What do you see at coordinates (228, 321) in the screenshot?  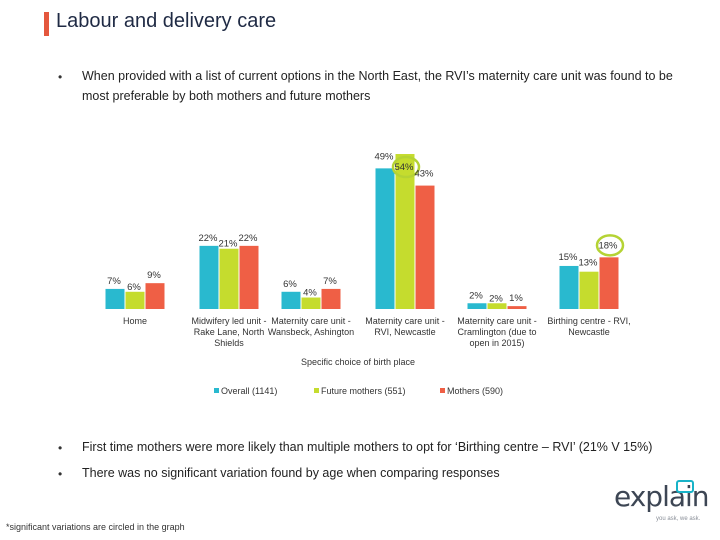 I see `category-label: Midwifery led unit -` at bounding box center [228, 321].